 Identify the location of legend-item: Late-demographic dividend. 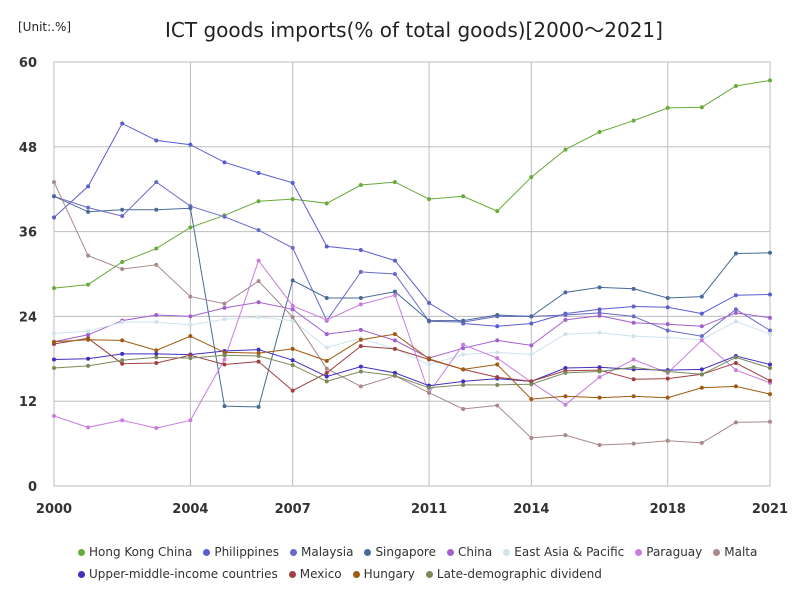
(513, 574).